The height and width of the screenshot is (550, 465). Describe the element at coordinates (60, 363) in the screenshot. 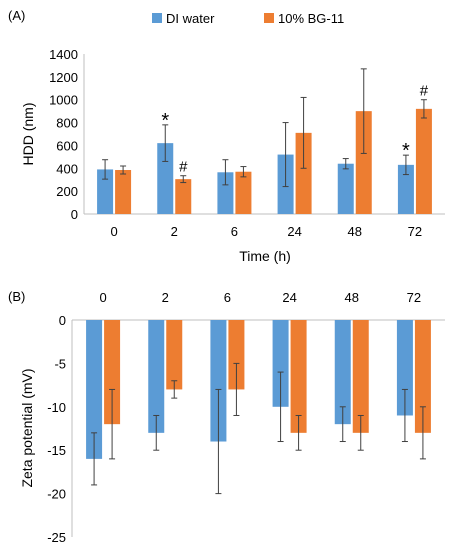

I see `y-tick-label: -5` at that location.